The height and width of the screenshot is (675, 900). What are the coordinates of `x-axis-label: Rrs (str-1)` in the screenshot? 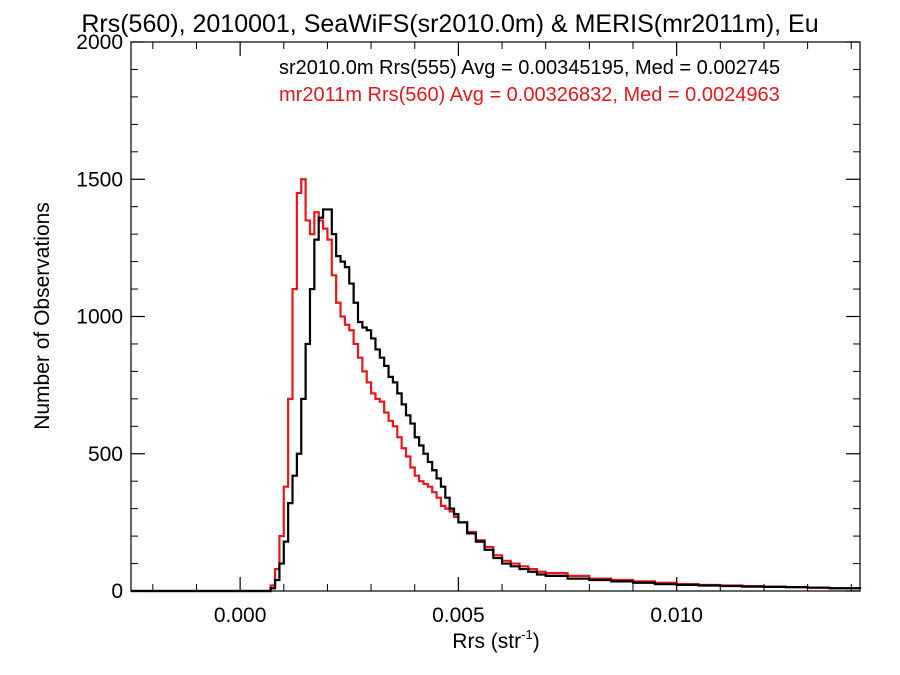 It's located at (495, 640).